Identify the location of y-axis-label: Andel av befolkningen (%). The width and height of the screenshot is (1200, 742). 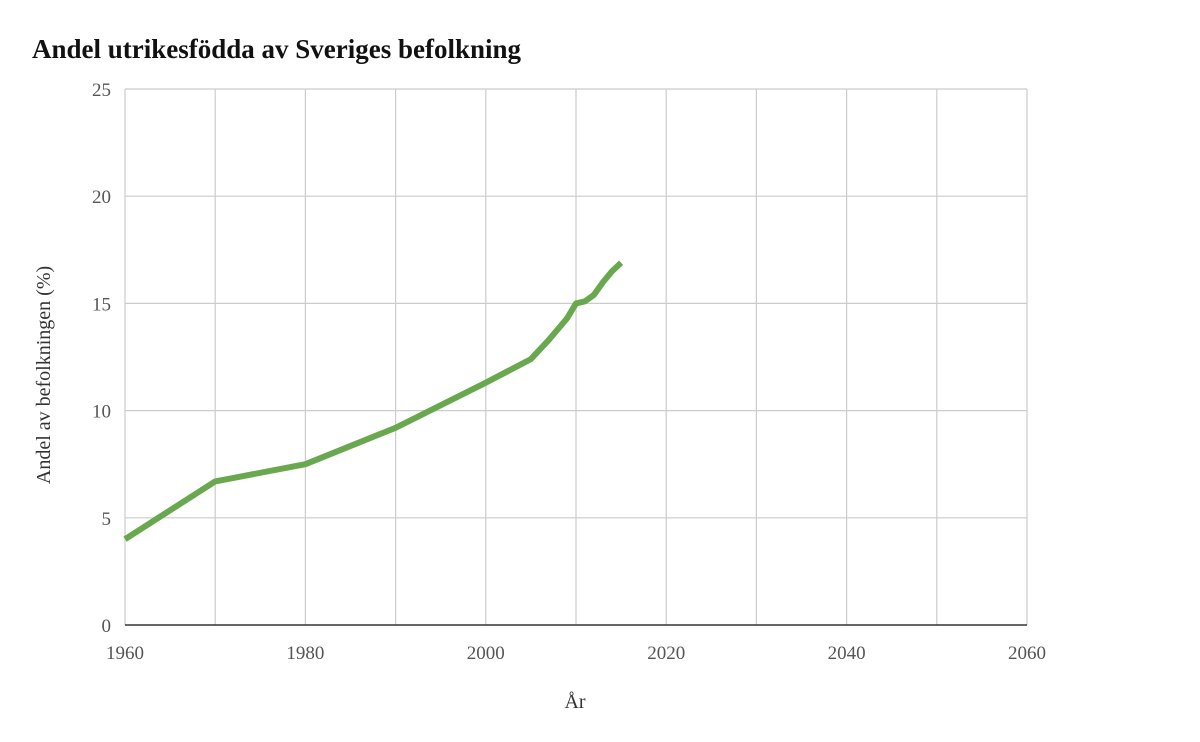
(44, 375).